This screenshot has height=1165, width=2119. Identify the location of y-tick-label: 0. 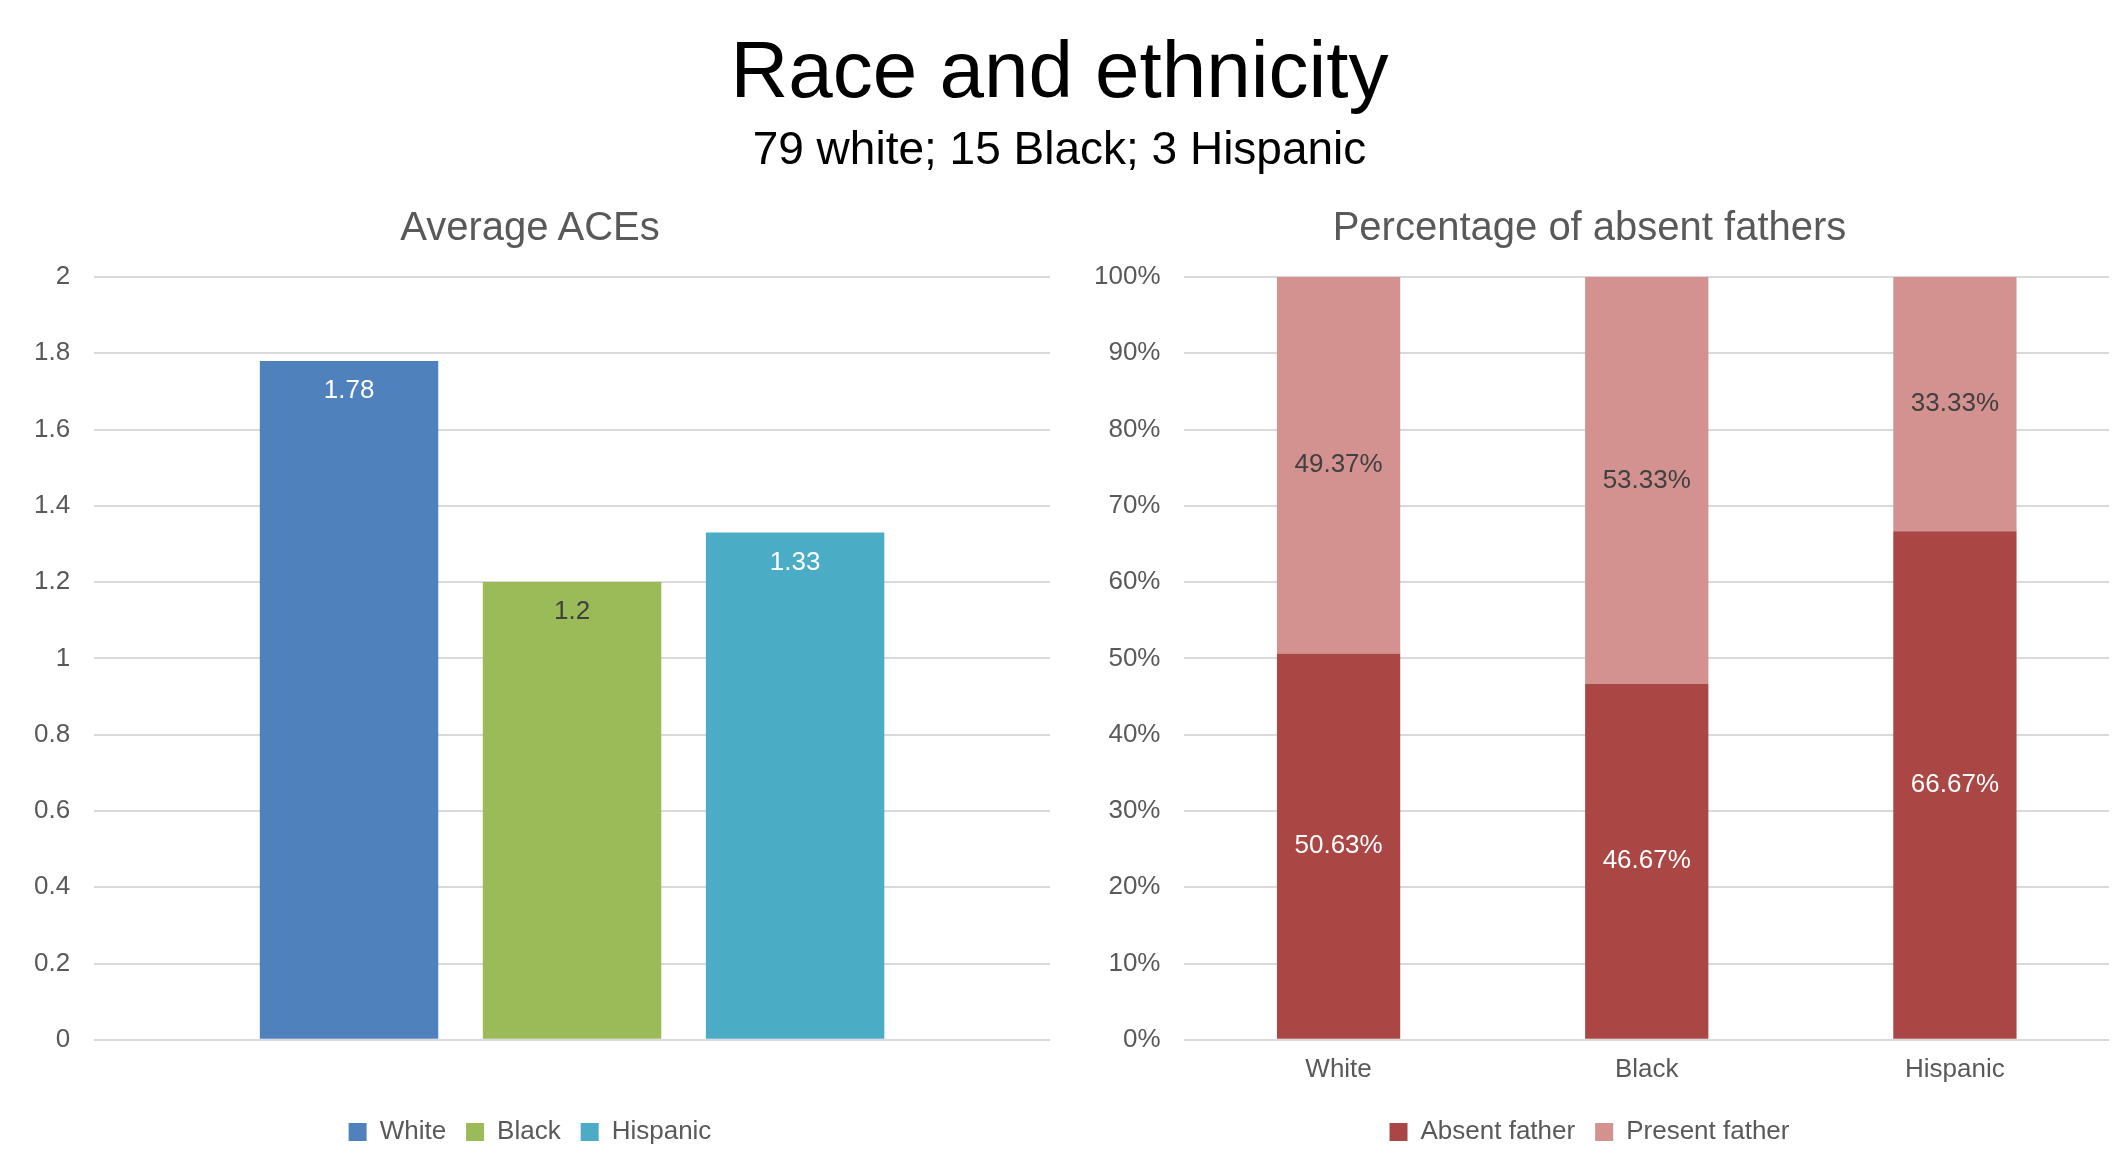
(63, 1037).